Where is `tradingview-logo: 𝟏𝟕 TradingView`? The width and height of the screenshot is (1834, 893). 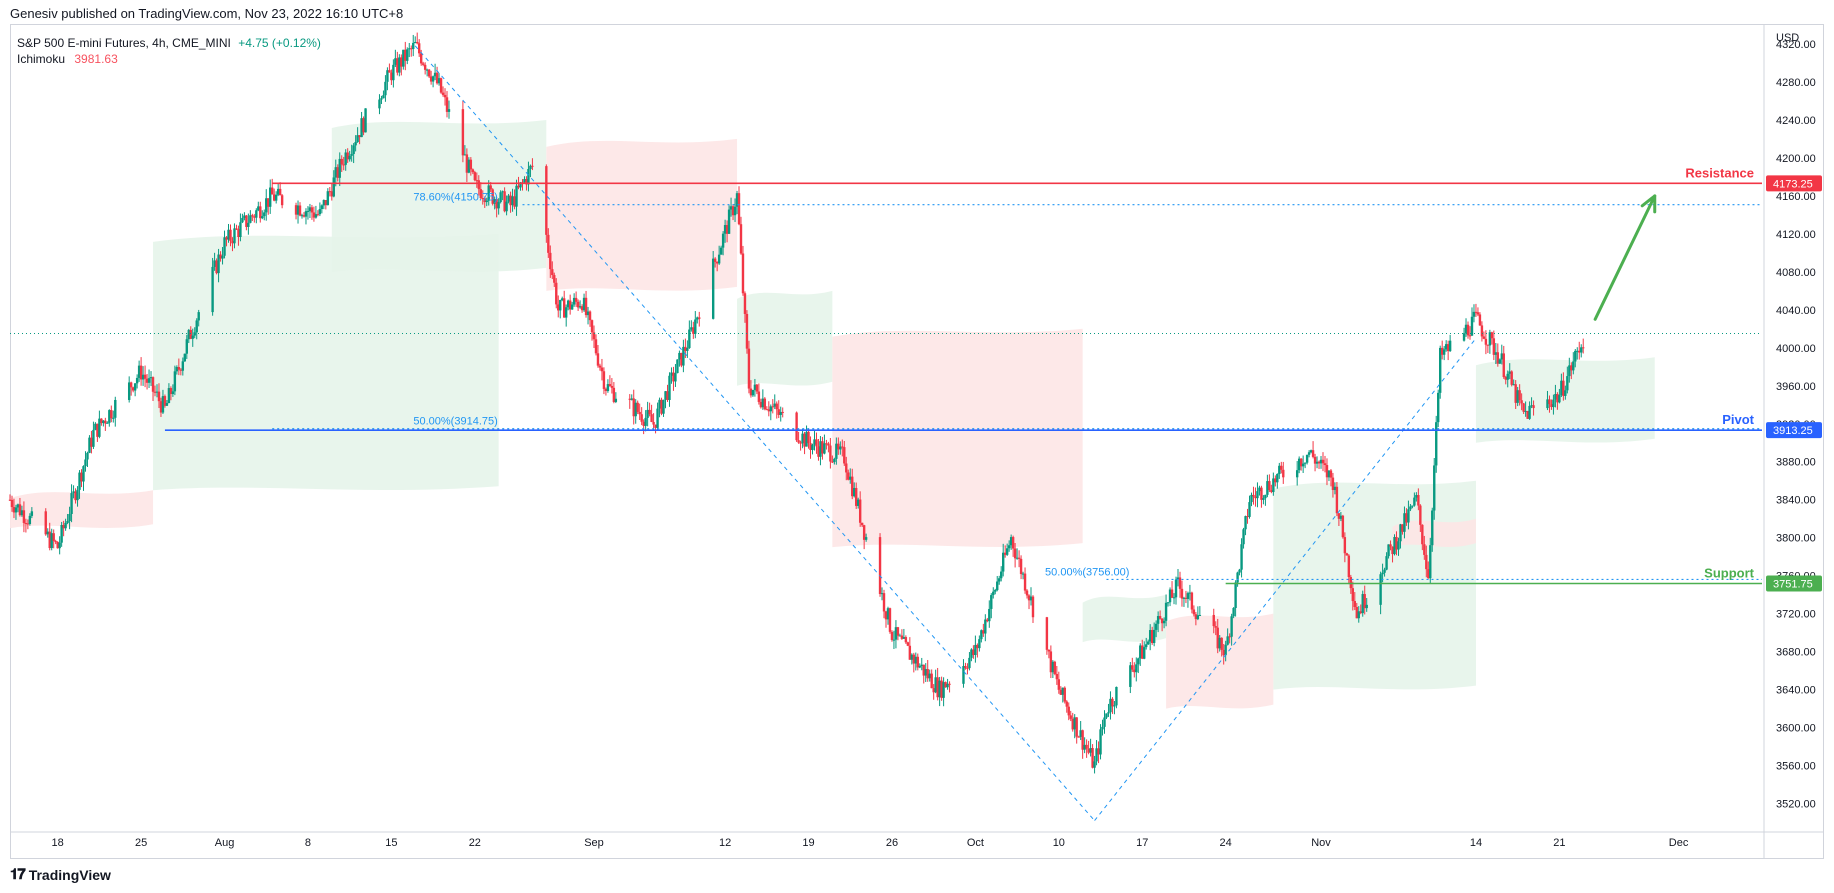
tradingview-logo: 𝟏𝟕 TradingView is located at coordinates (60, 874).